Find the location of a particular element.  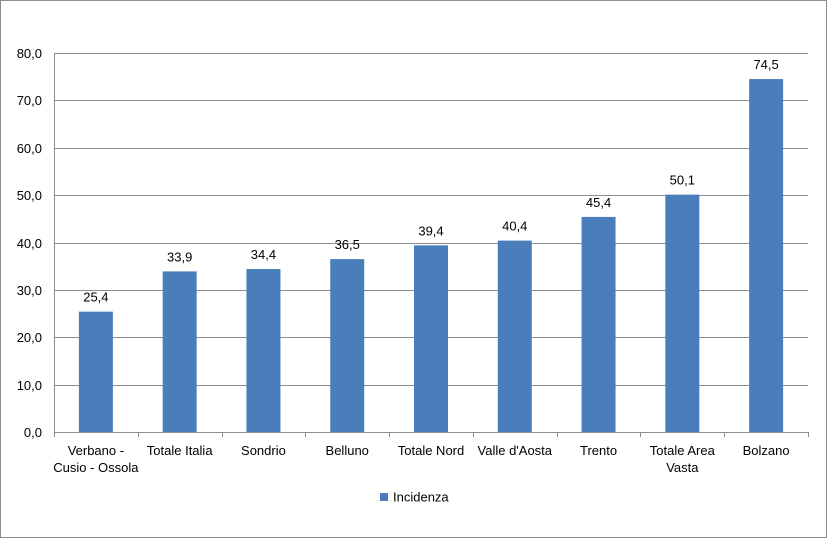

data-label: 50,1 is located at coordinates (682, 180).